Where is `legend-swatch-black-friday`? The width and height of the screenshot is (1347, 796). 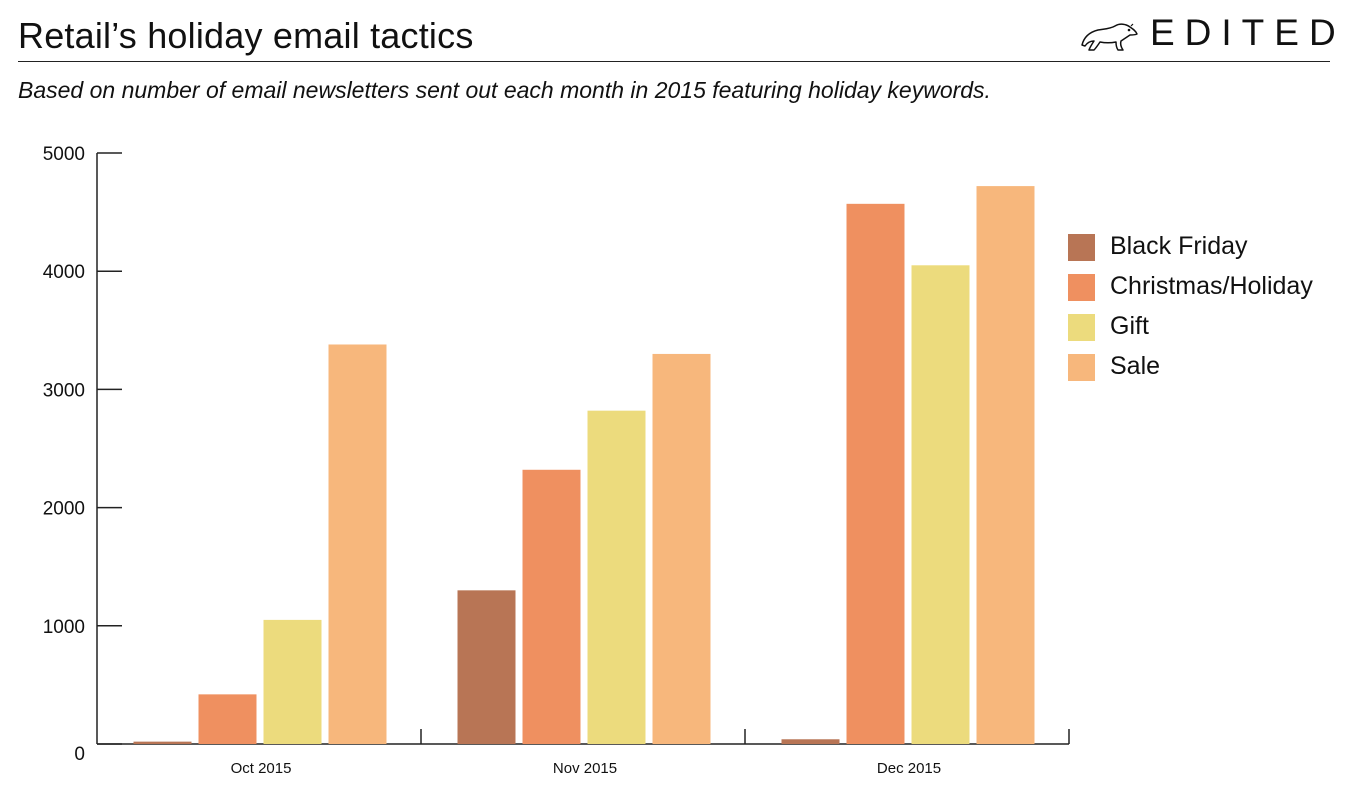
legend-swatch-black-friday is located at coordinates (1081, 247).